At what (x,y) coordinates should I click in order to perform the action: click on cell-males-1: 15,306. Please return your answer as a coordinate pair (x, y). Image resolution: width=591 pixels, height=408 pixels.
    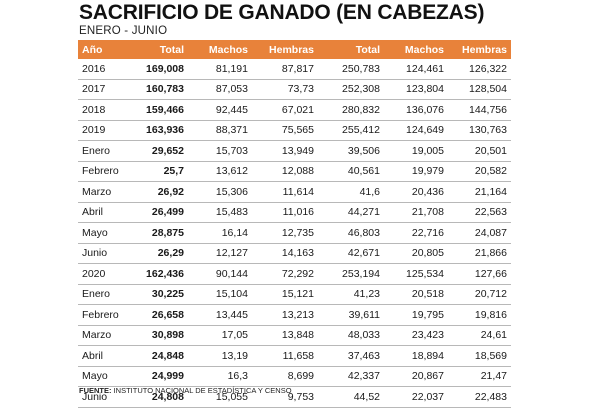
    Looking at the image, I should click on (220, 192).